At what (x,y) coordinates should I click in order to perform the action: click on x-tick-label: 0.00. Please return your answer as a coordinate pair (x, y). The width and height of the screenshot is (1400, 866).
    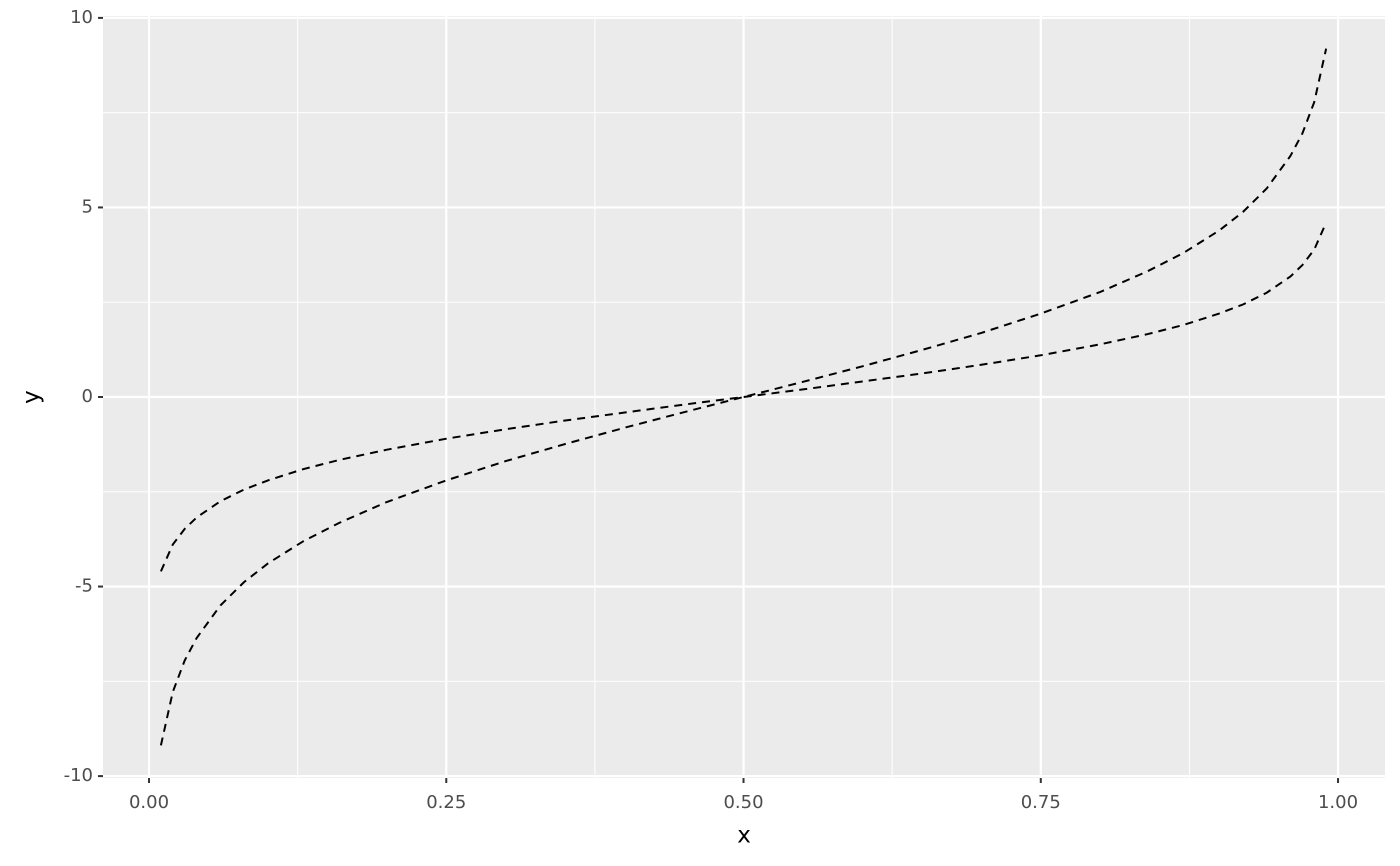
    Looking at the image, I should click on (149, 802).